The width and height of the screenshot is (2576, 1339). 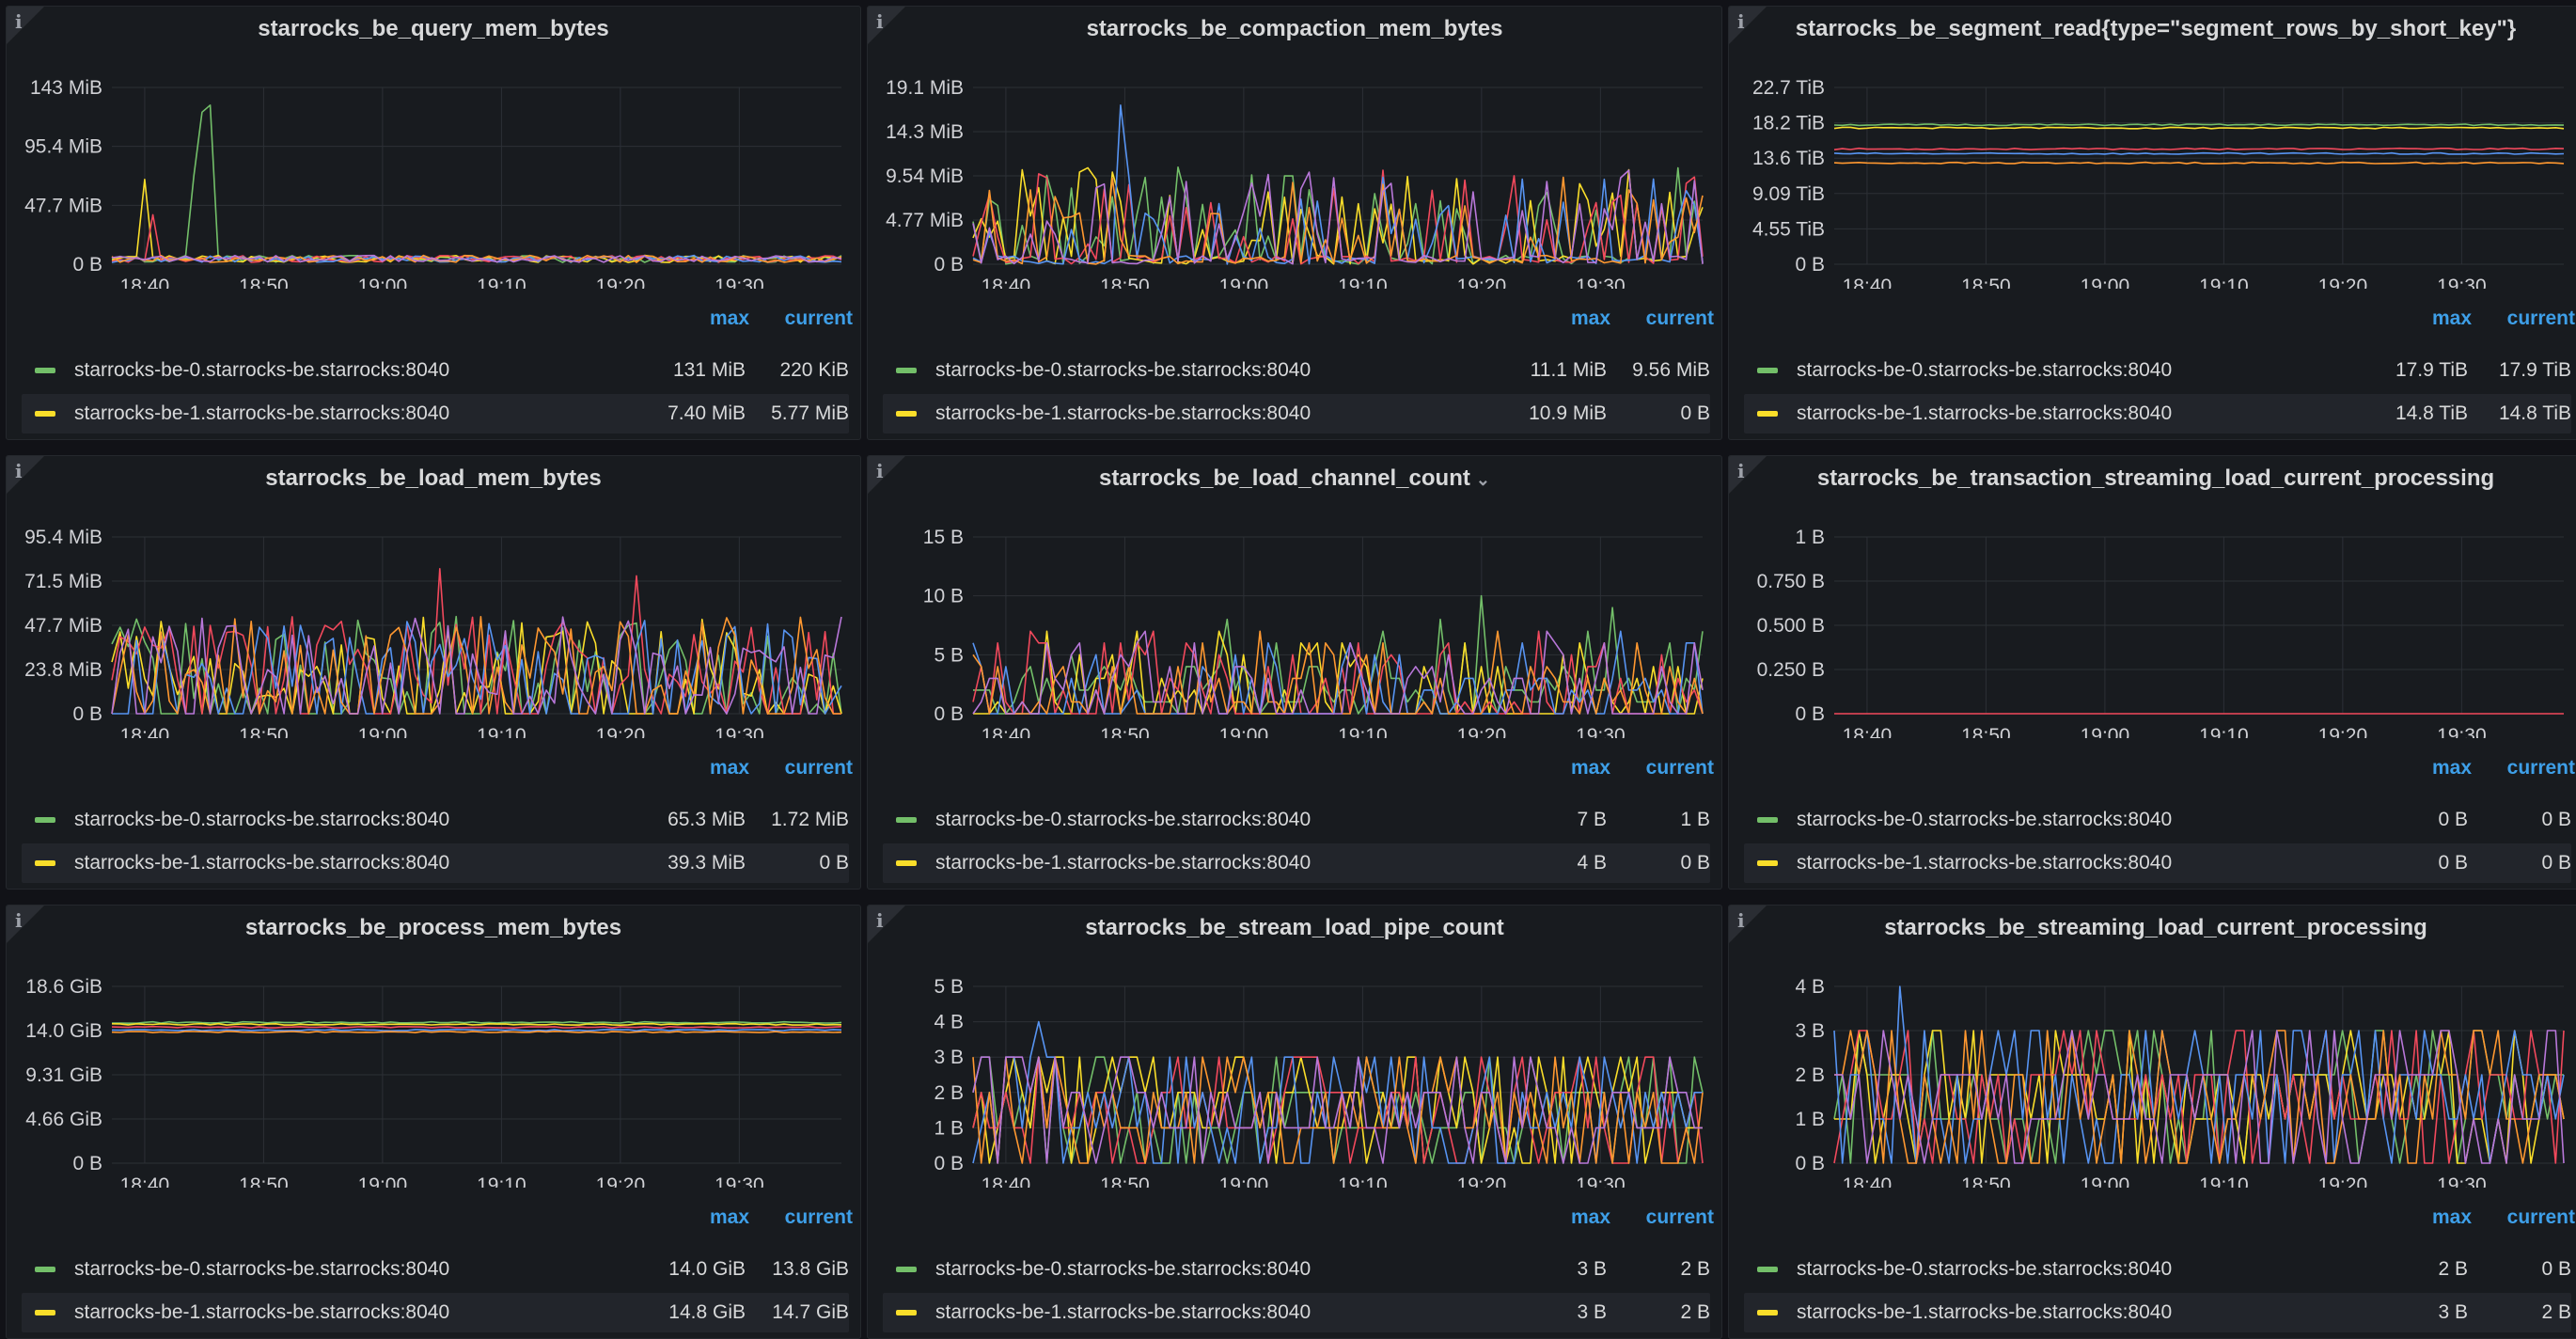 What do you see at coordinates (434, 928) in the screenshot?
I see `panel-title: starrocks_be_process_mem_bytes` at bounding box center [434, 928].